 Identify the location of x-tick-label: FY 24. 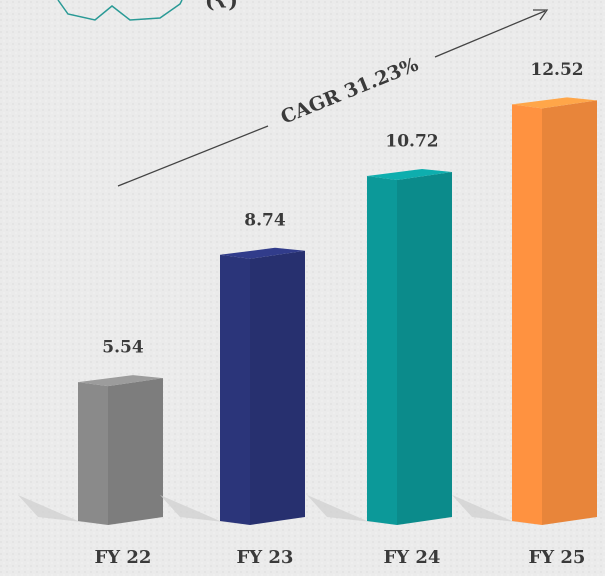
(412, 557).